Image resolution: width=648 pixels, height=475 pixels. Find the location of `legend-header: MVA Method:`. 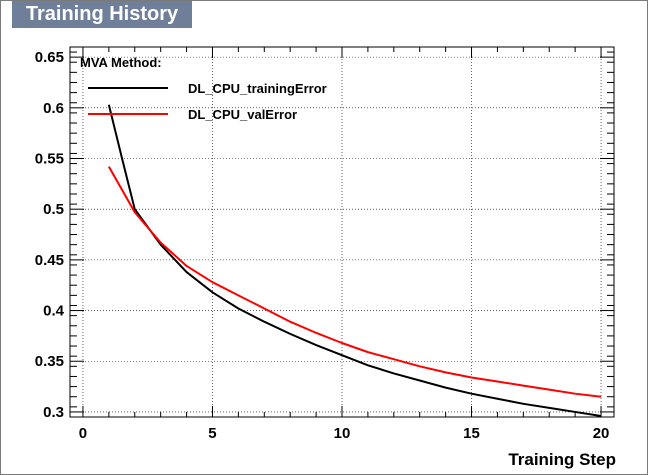

legend-header: MVA Method: is located at coordinates (121, 62).